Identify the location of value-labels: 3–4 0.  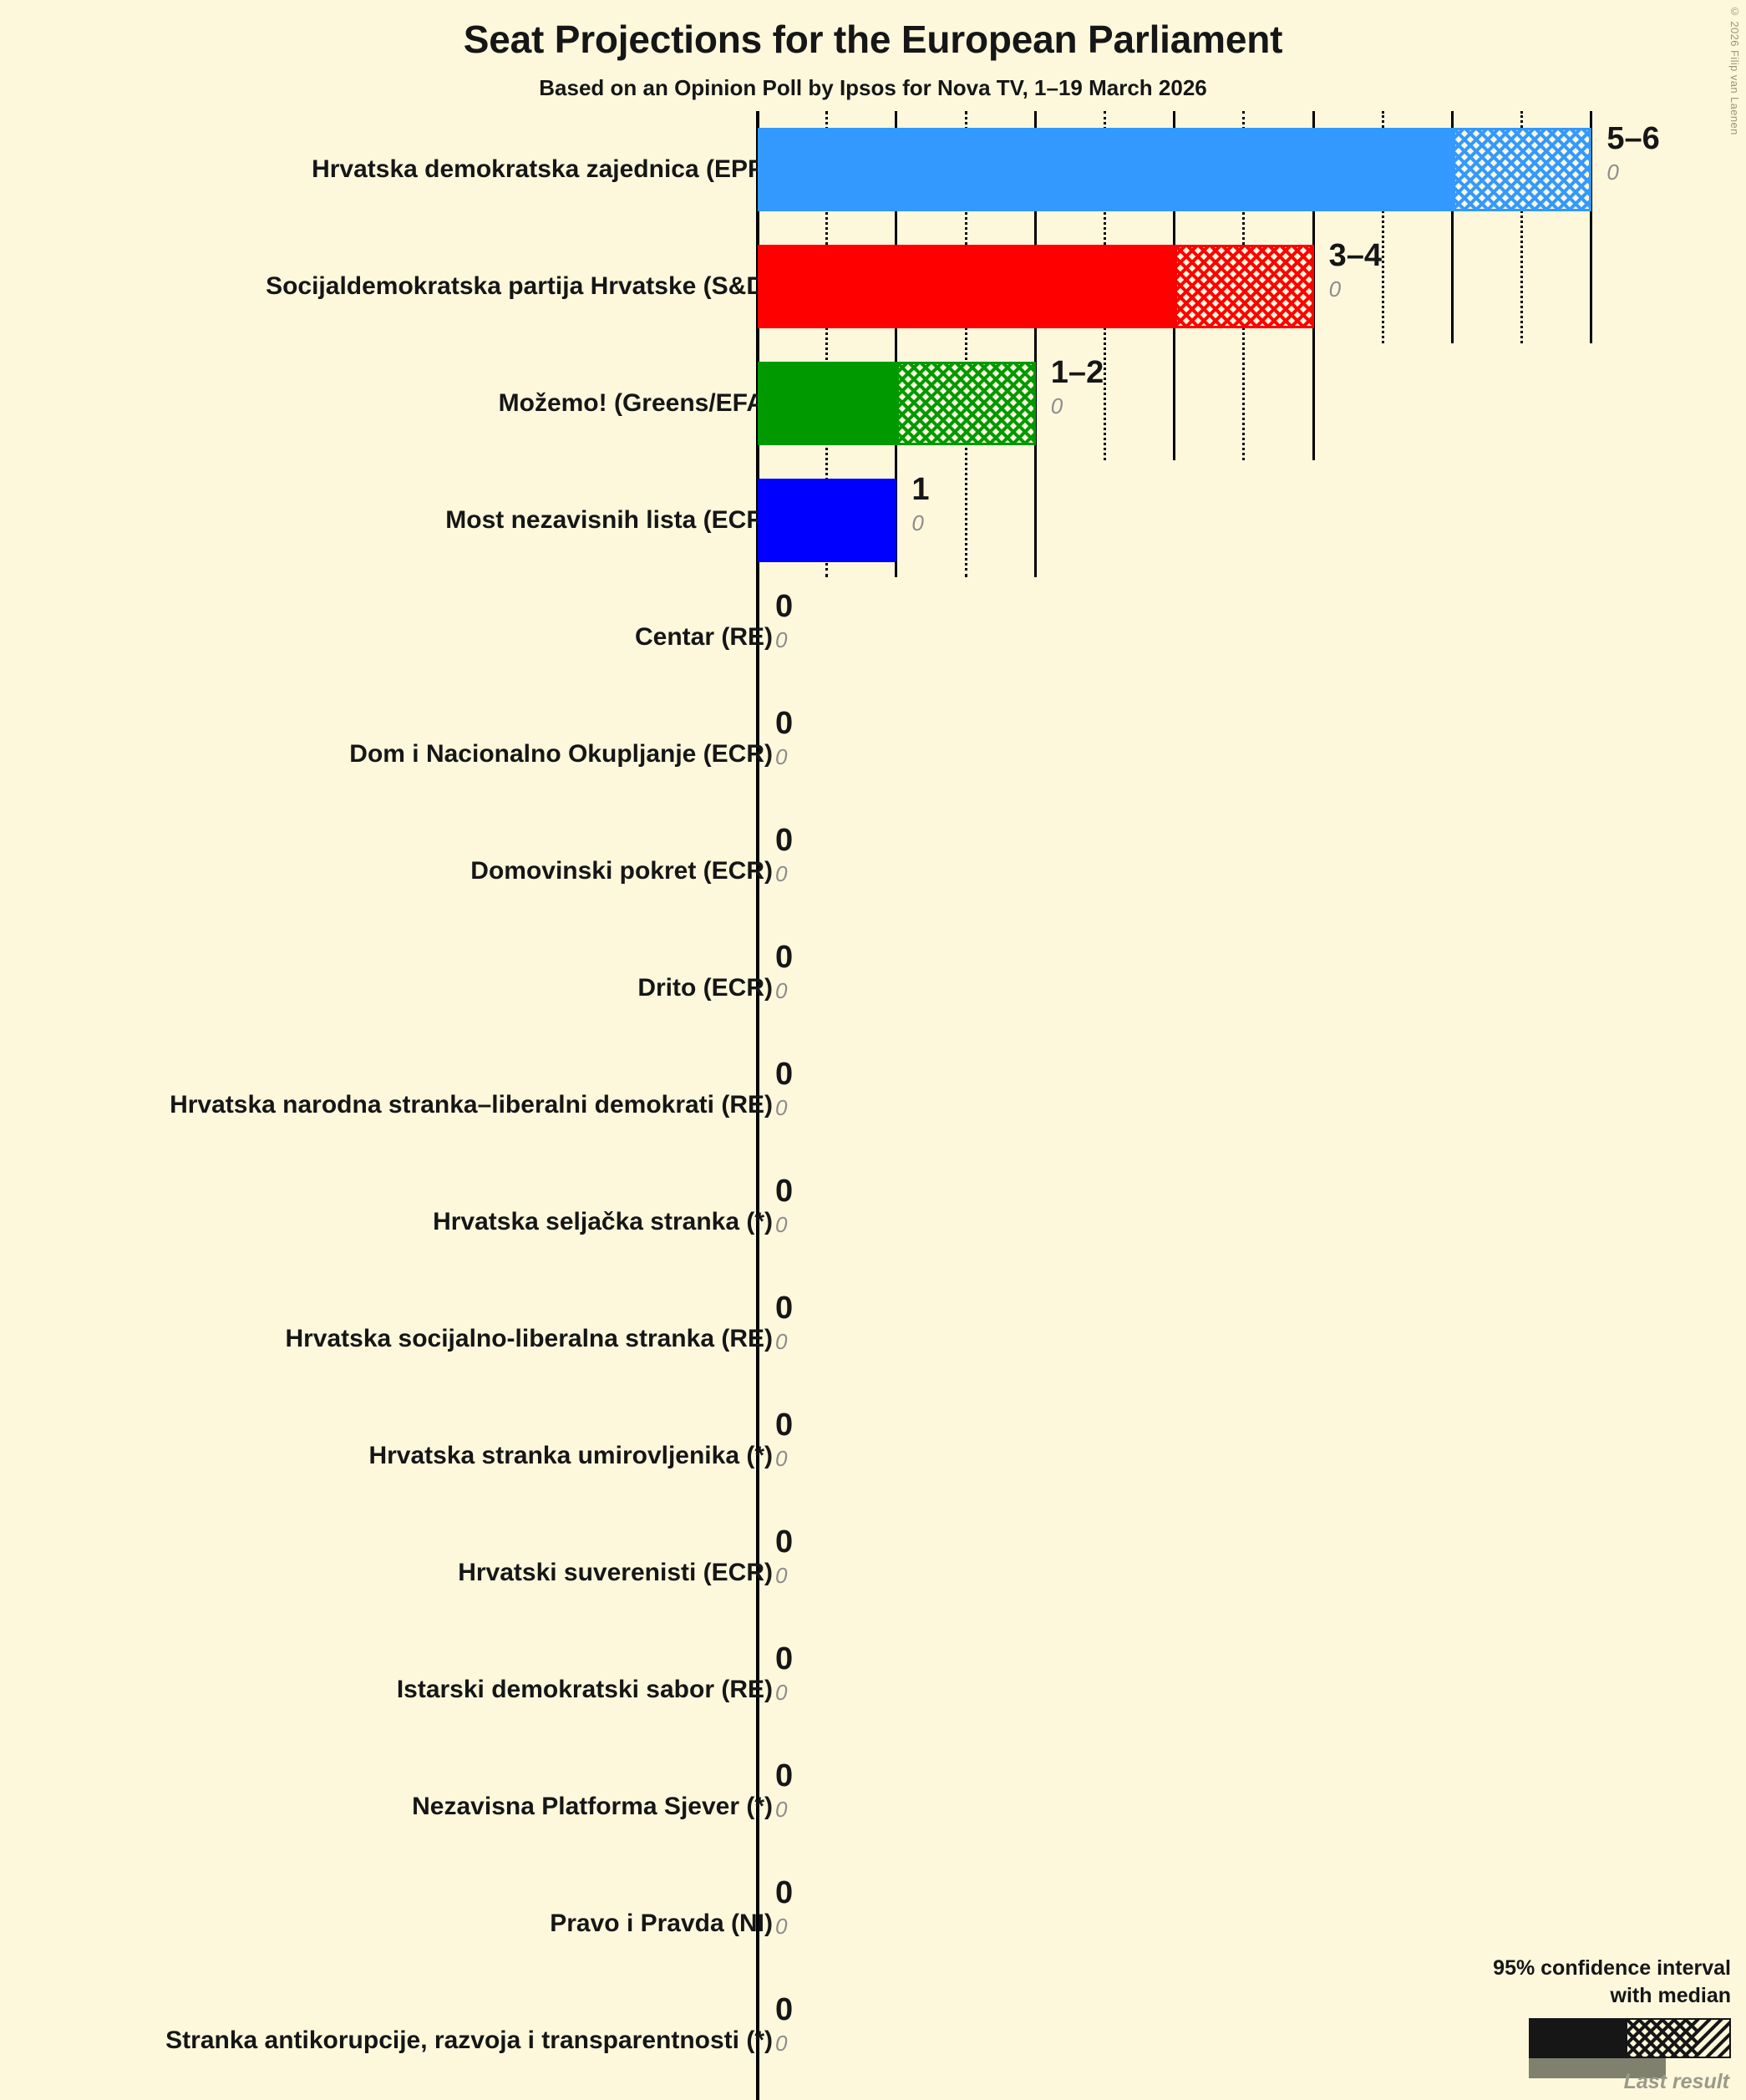
(1355, 286).